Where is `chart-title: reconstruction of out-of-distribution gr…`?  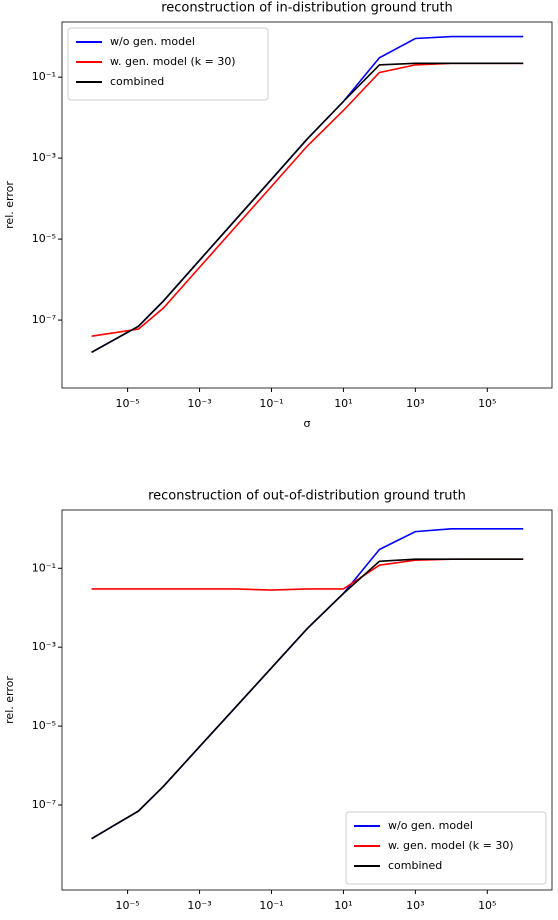
chart-title: reconstruction of out-of-distribution gr… is located at coordinates (307, 496).